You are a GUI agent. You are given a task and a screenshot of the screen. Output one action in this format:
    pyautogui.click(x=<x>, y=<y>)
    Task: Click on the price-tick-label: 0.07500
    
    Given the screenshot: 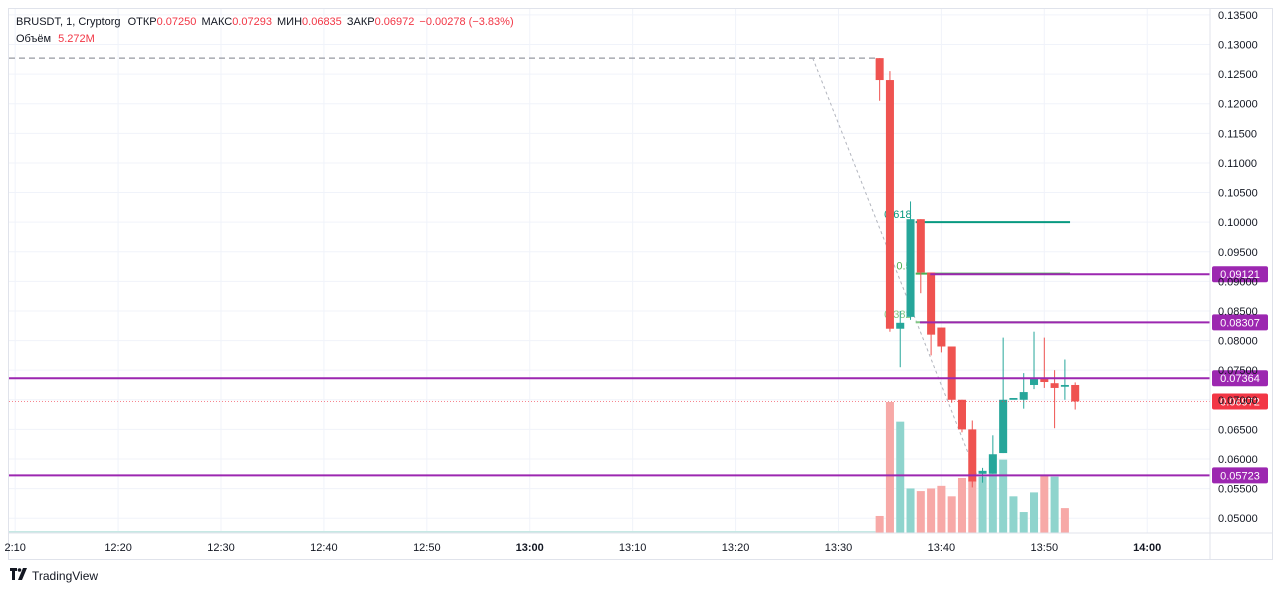 What is the action you would take?
    pyautogui.click(x=1238, y=371)
    